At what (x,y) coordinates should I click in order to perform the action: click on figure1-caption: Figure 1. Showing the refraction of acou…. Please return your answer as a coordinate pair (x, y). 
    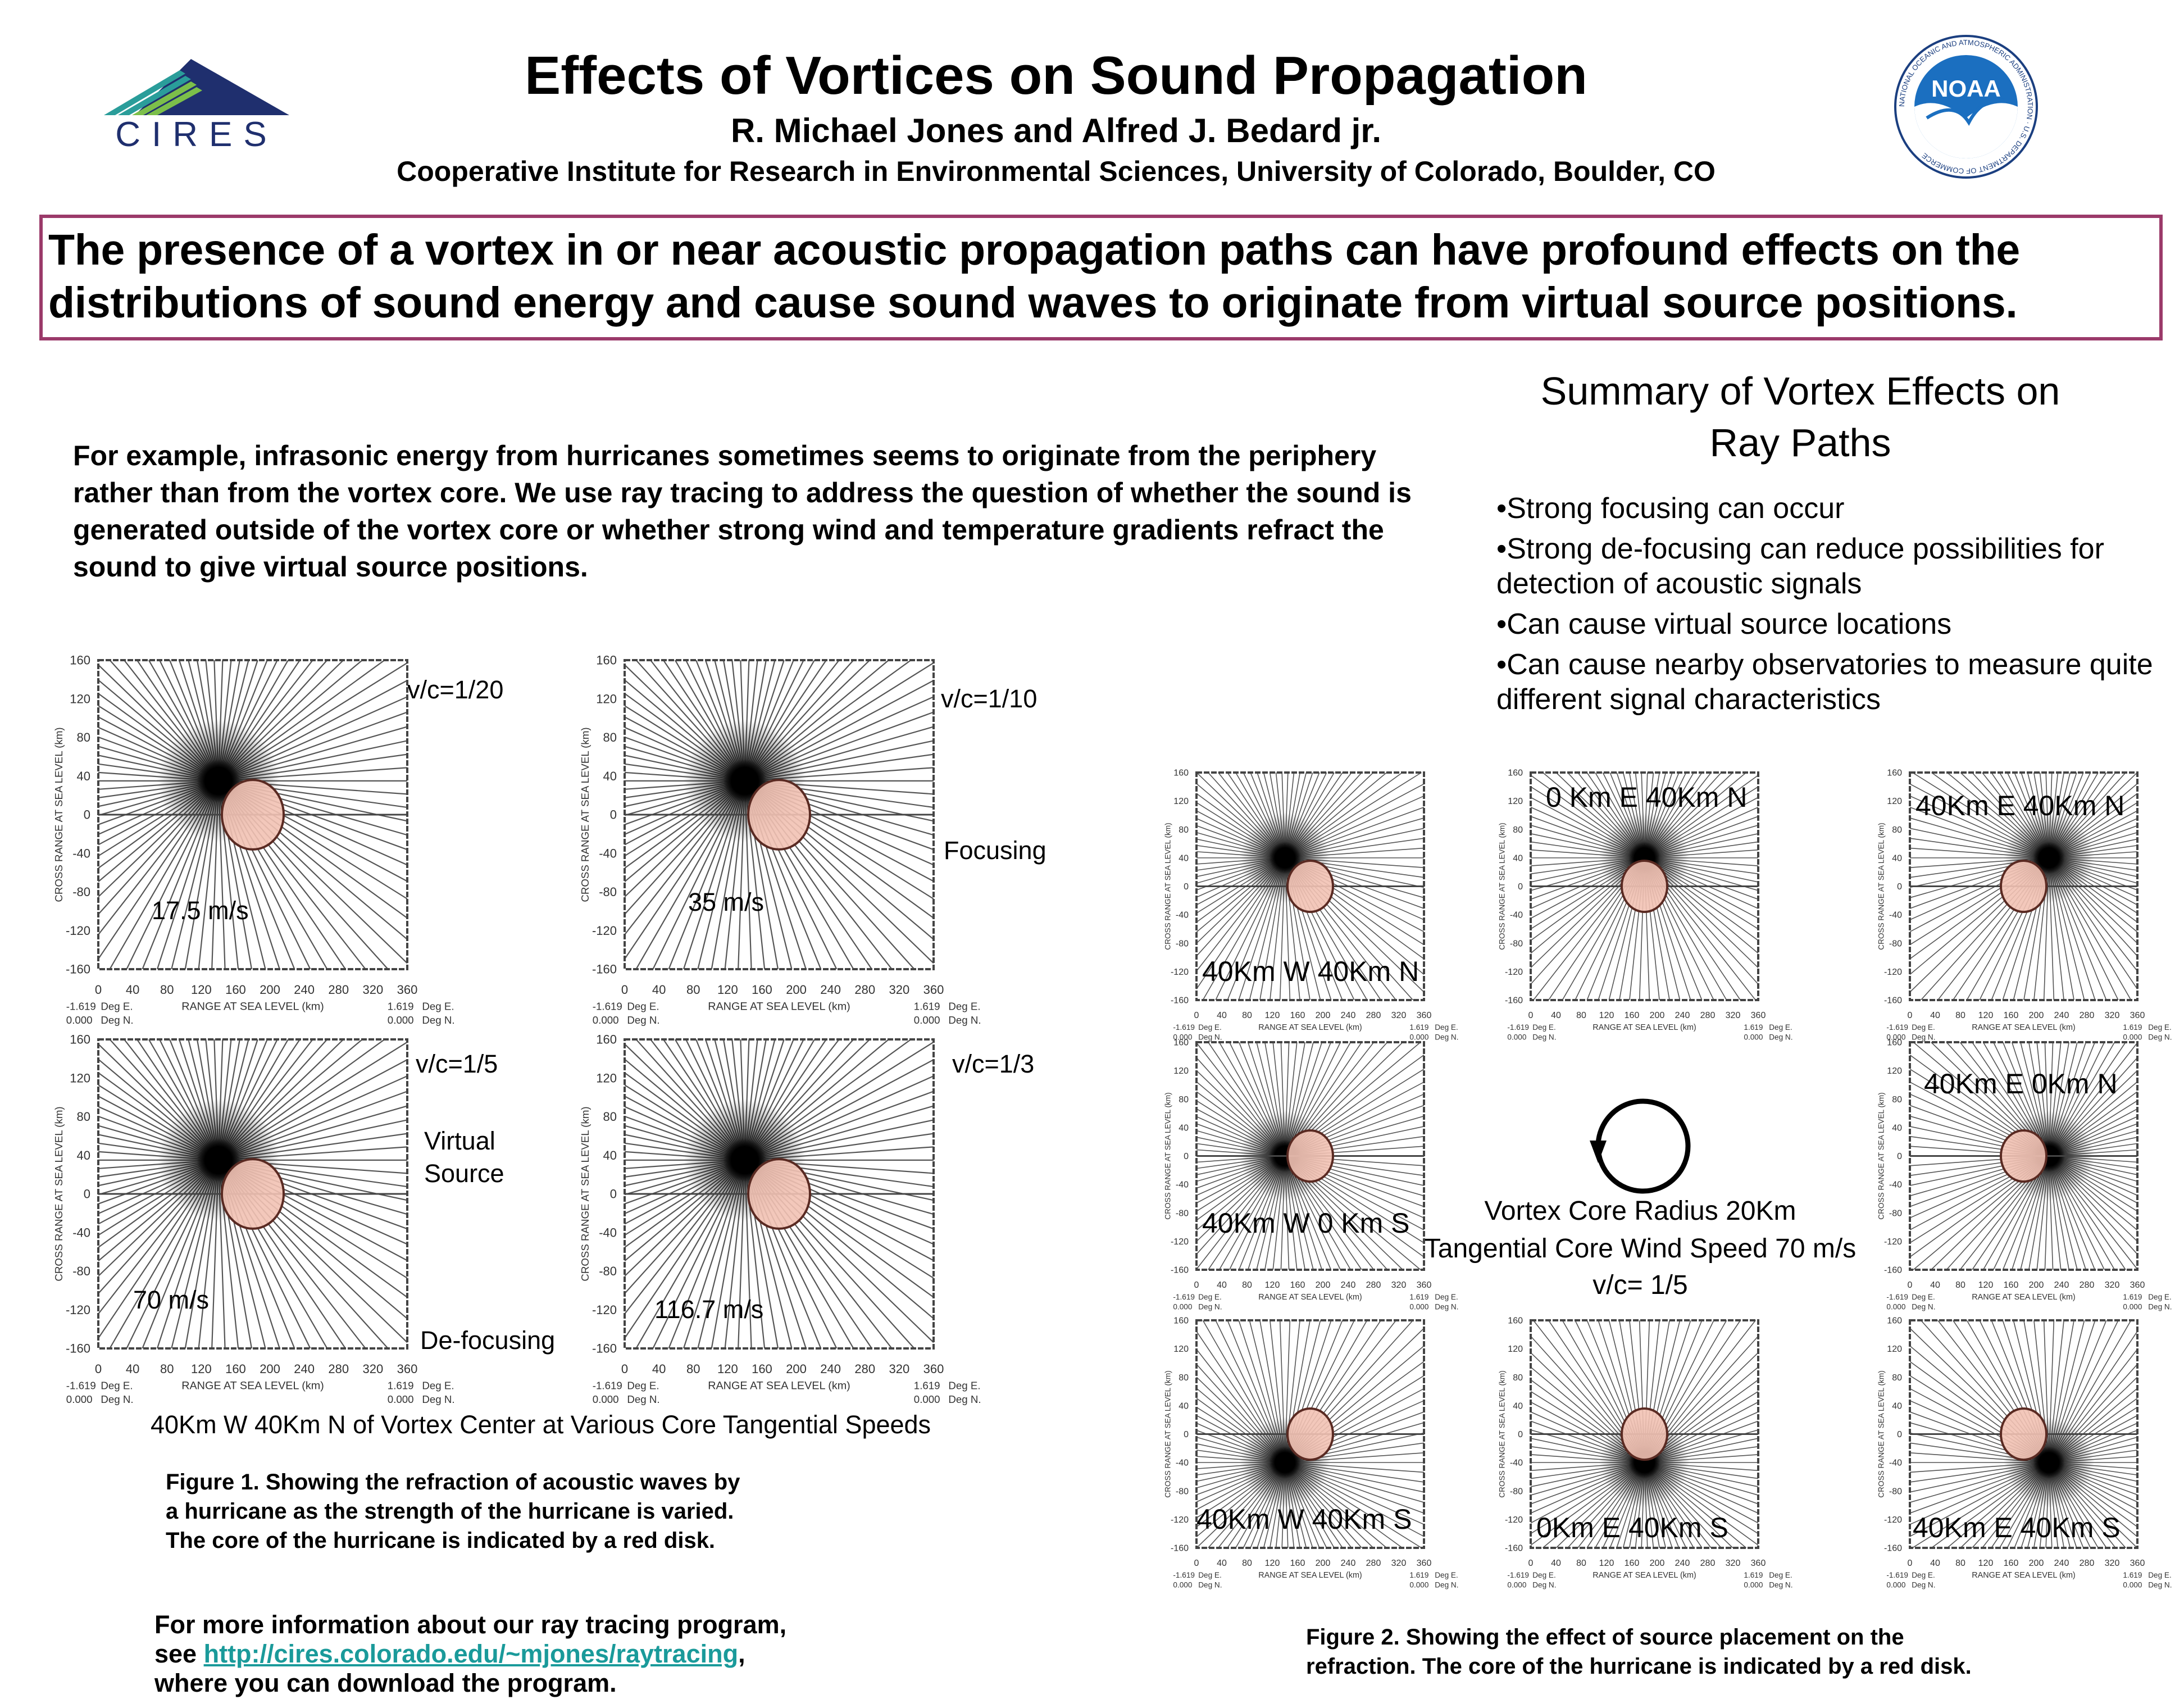
    Looking at the image, I should click on (453, 1511).